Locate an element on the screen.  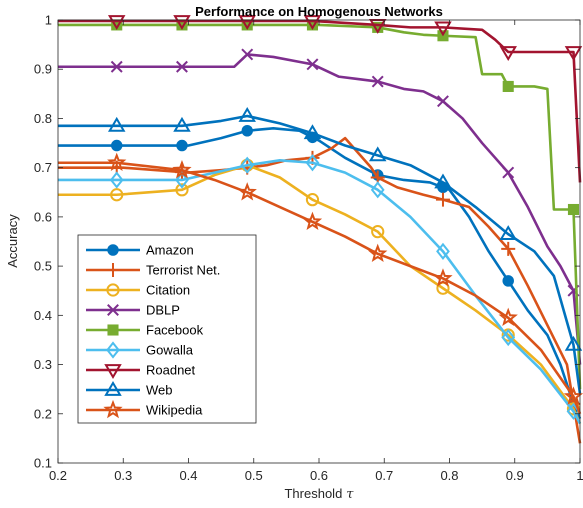
x-tick-label: 0.3 is located at coordinates (123, 475).